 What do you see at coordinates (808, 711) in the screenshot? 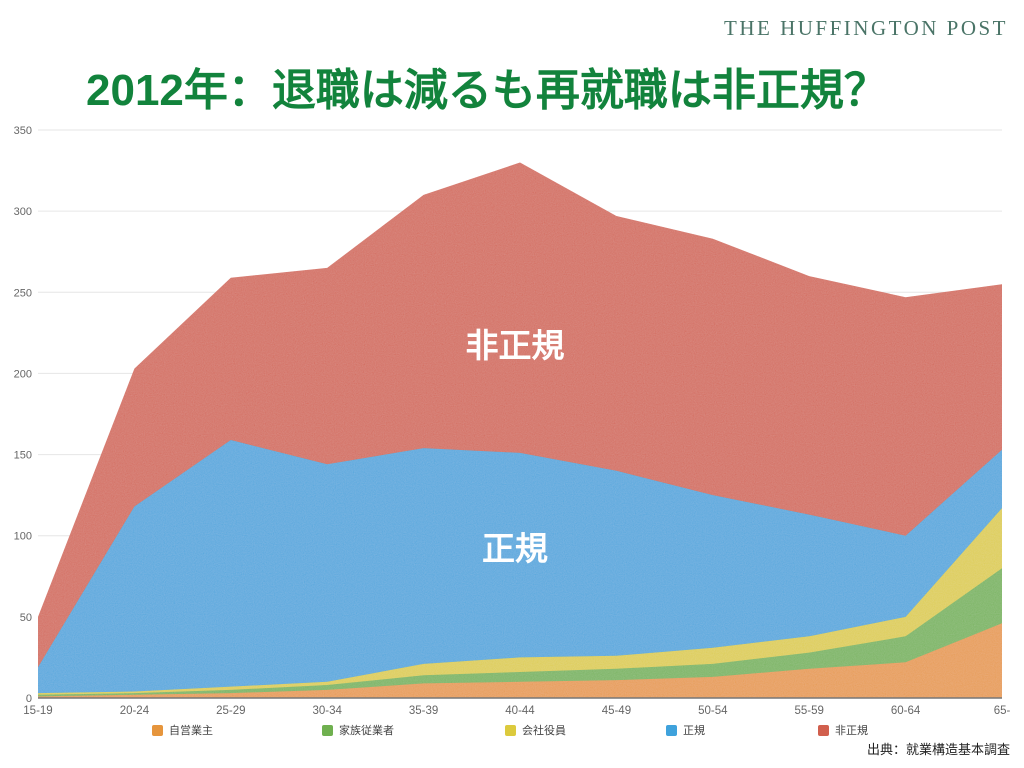
I see `x-tick-label-55-59: 55-59` at bounding box center [808, 711].